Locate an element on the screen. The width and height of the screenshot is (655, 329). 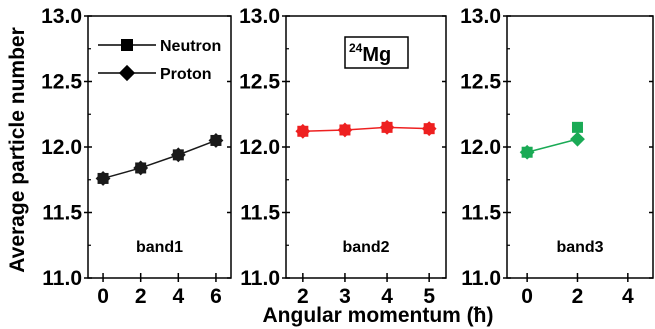
title-element: Mg is located at coordinates (376, 55).